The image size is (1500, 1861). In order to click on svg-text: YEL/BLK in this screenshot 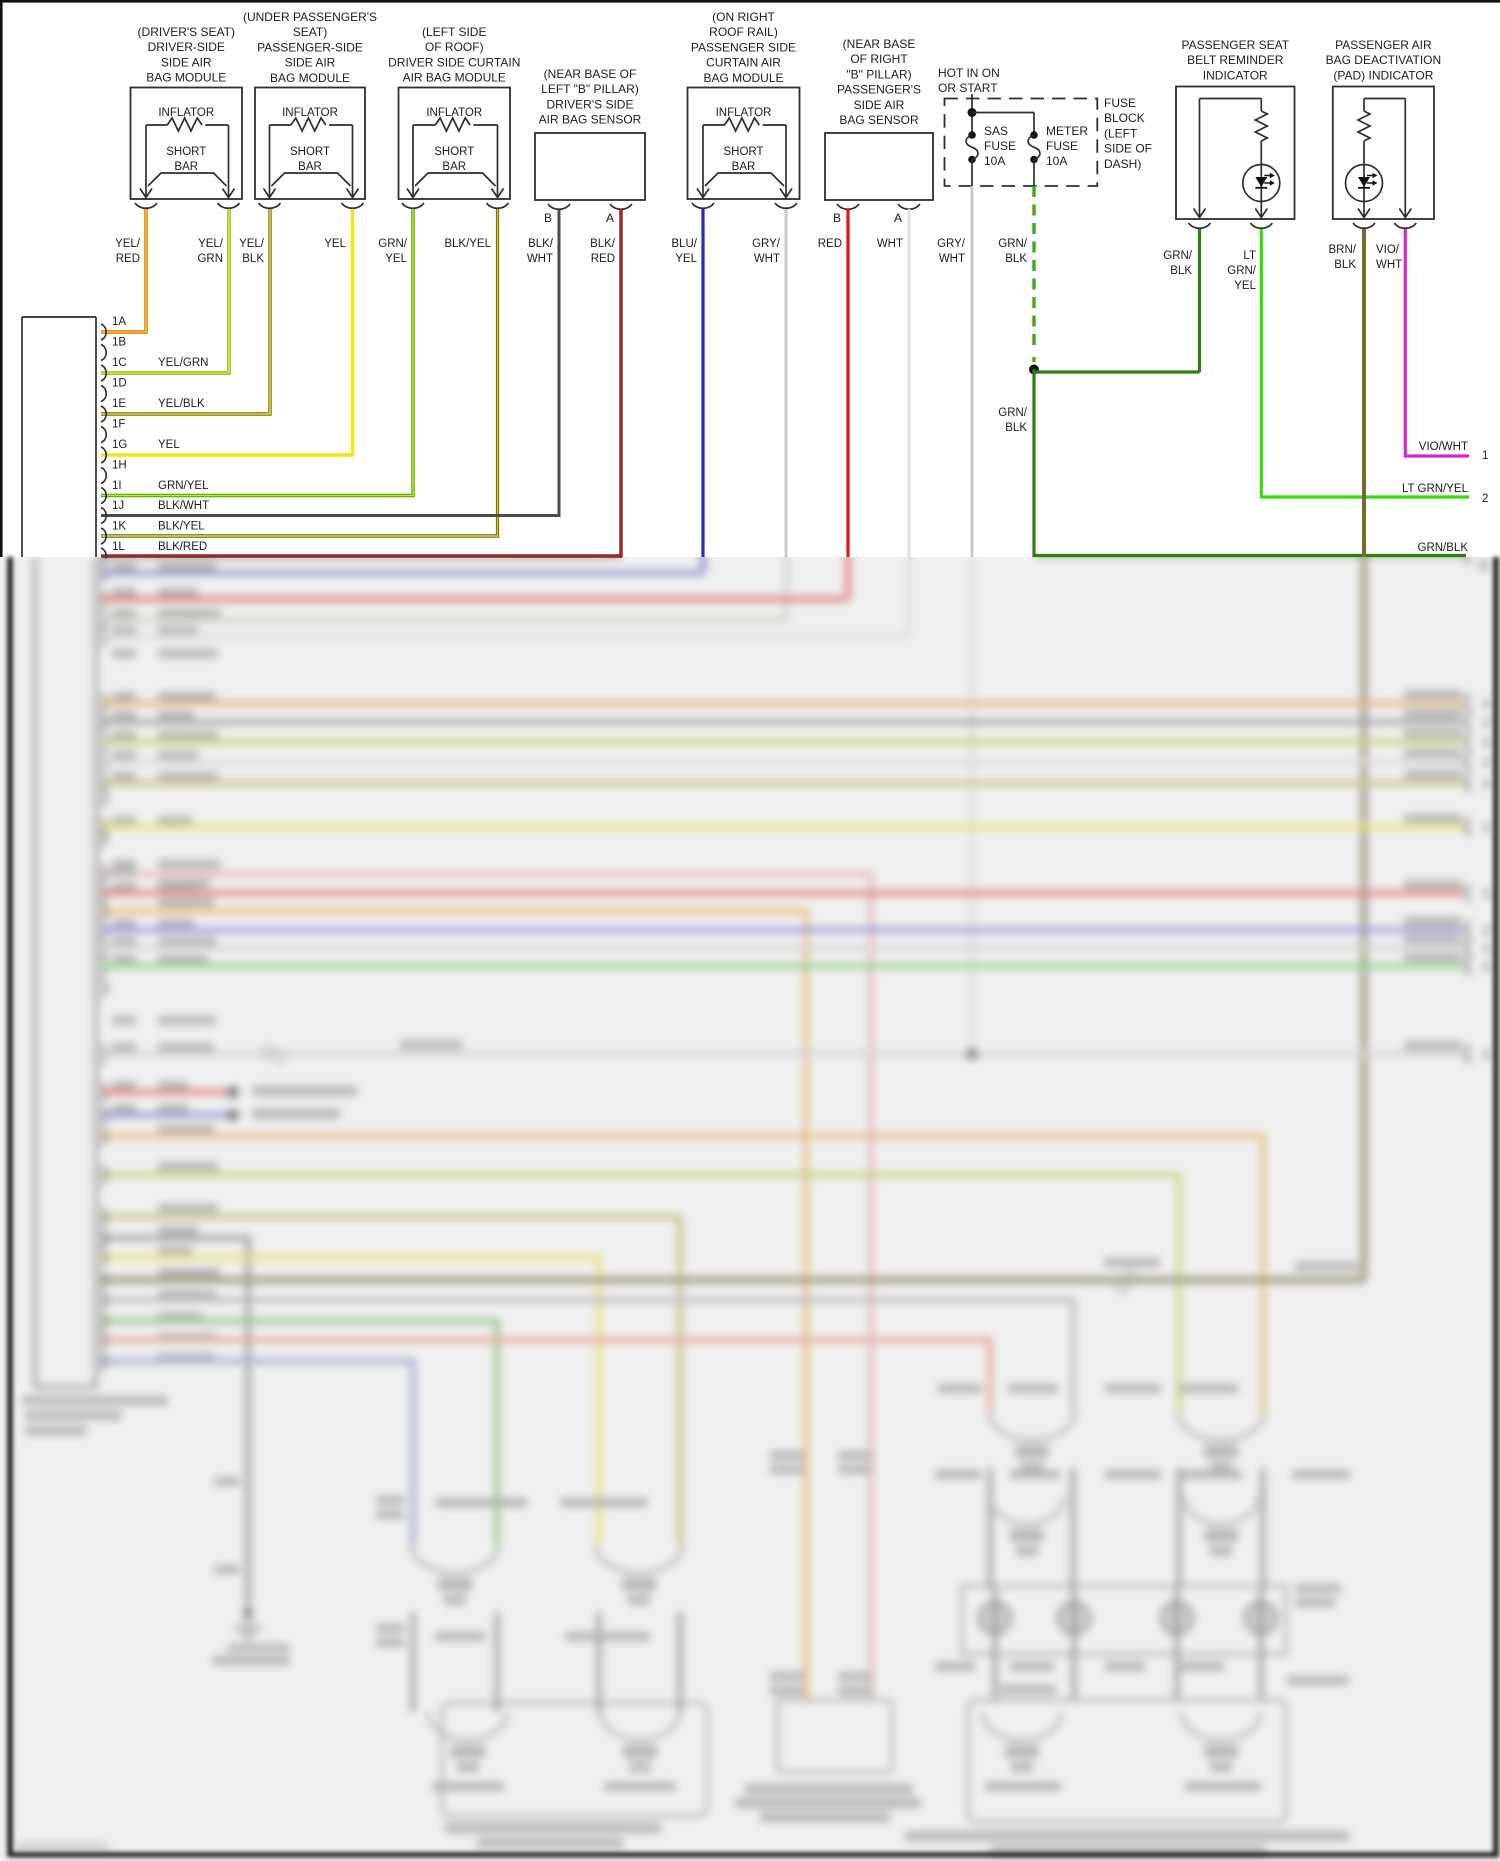, I will do `click(181, 404)`.